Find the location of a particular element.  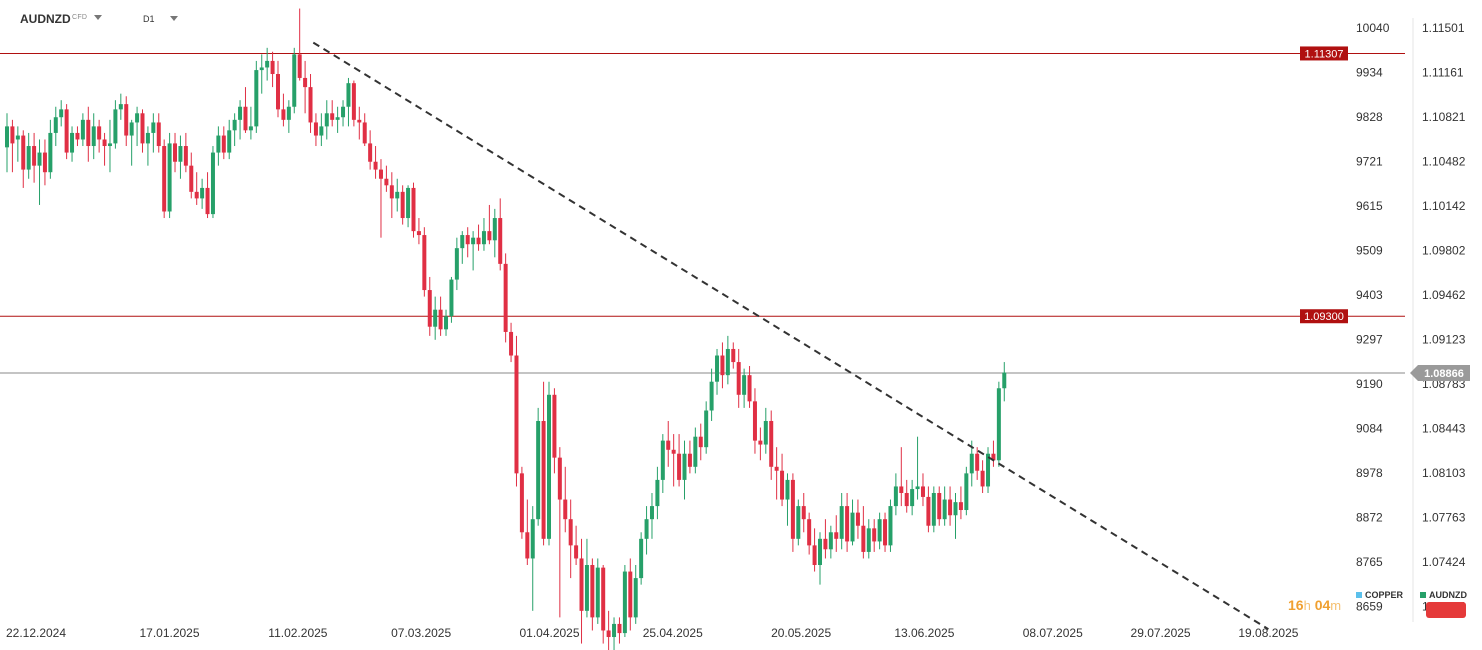

legend-item-copper: COPPER is located at coordinates (1379, 595).